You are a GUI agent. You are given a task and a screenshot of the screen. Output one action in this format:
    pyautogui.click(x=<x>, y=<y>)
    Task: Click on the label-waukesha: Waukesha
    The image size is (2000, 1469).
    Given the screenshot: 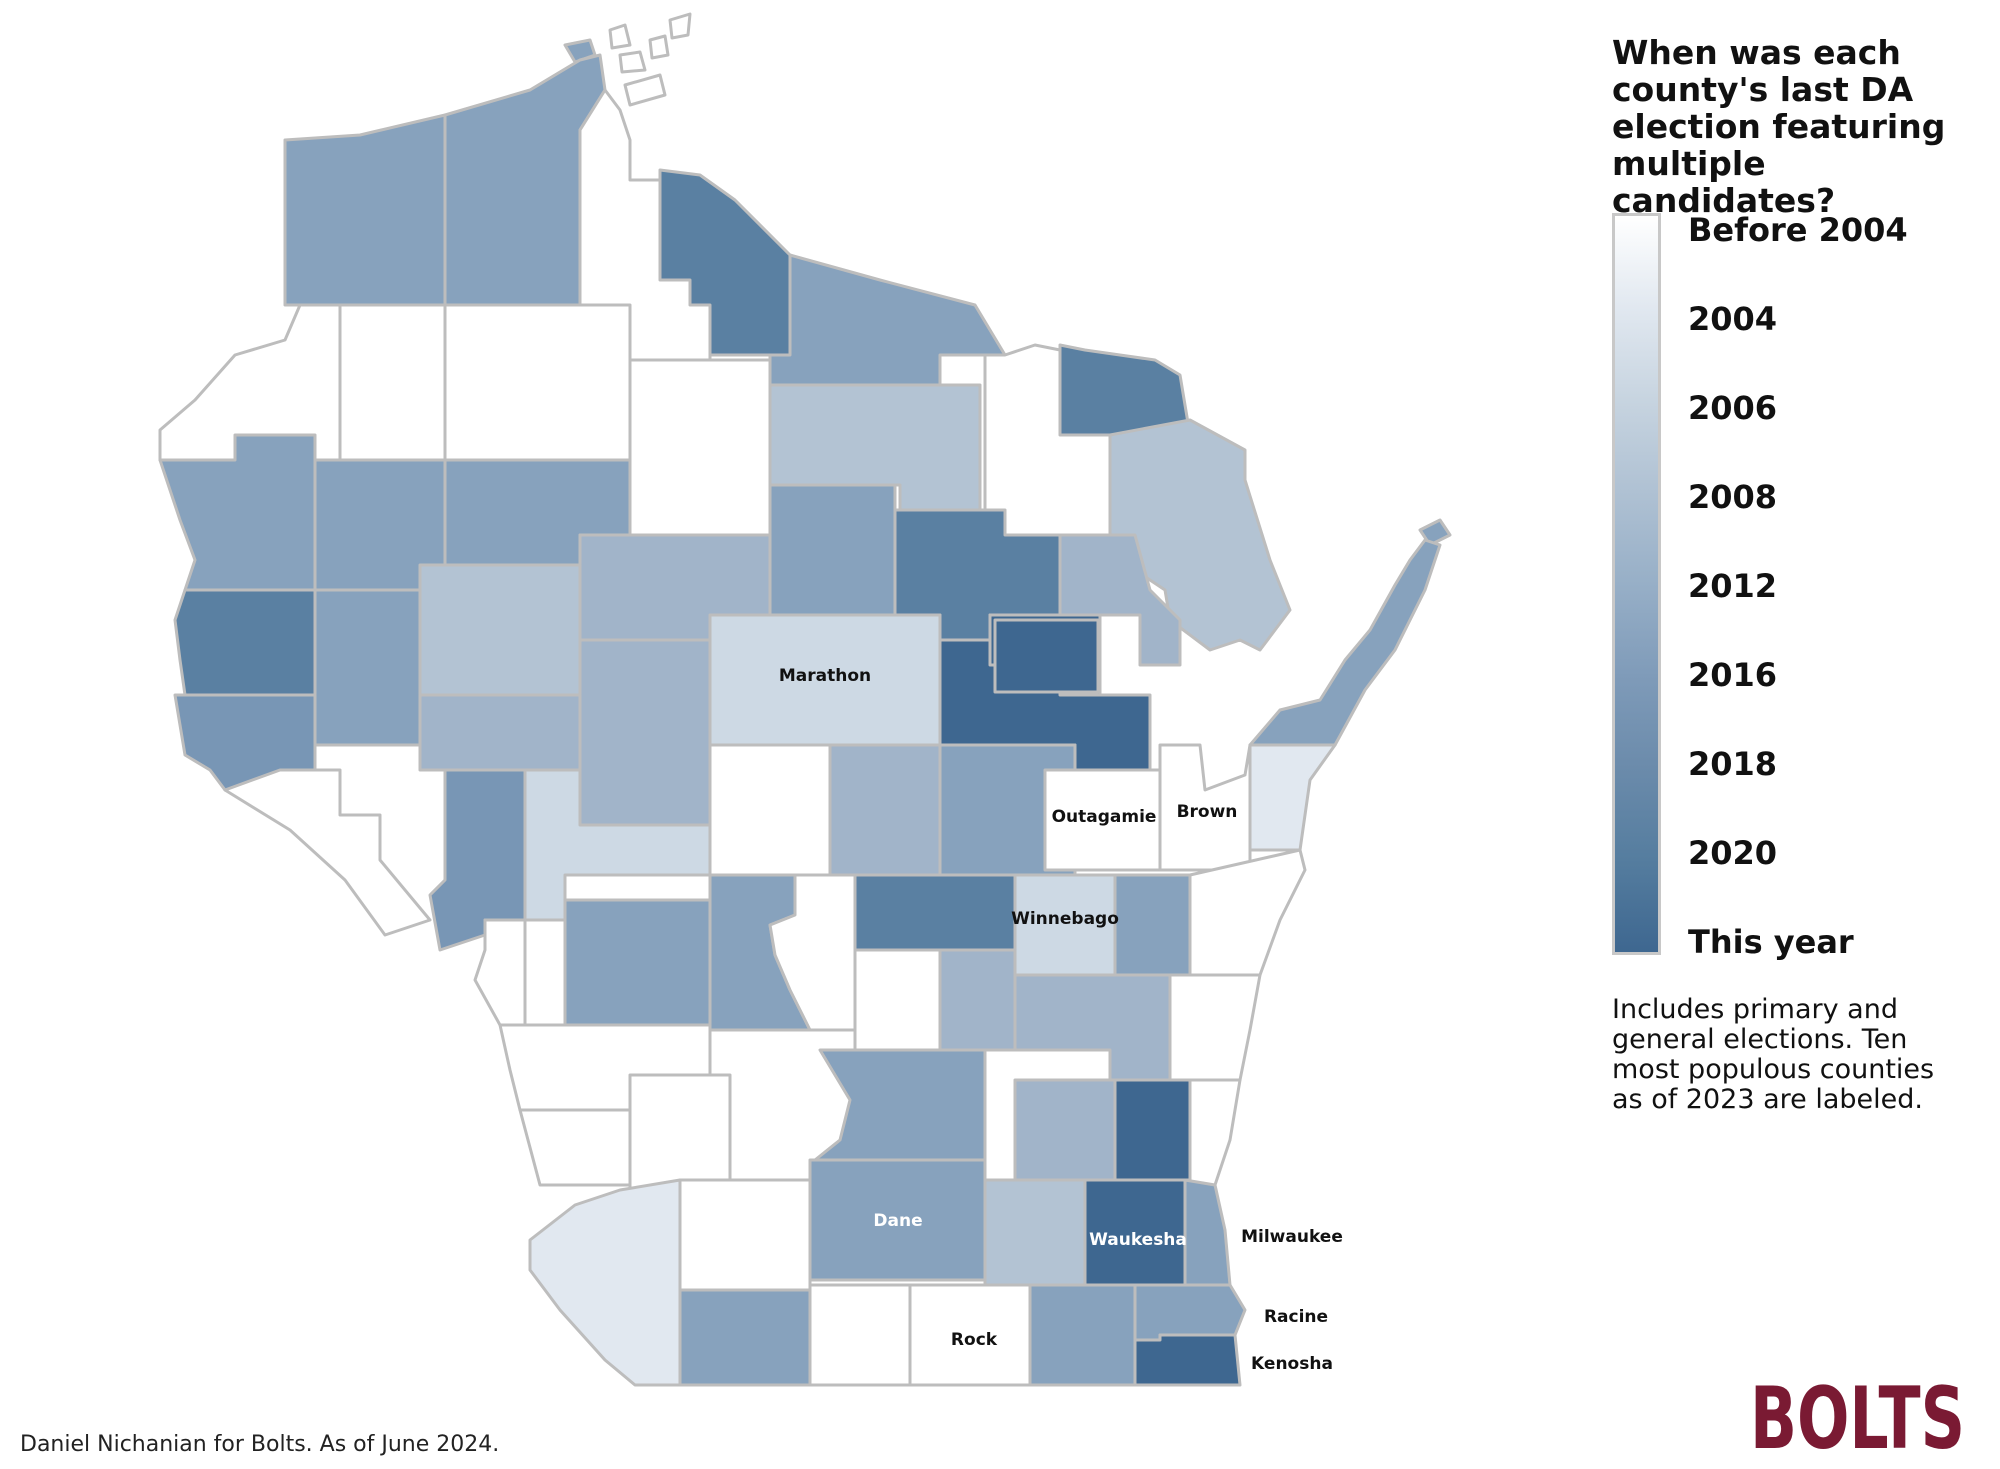 What is the action you would take?
    pyautogui.click(x=1138, y=1240)
    